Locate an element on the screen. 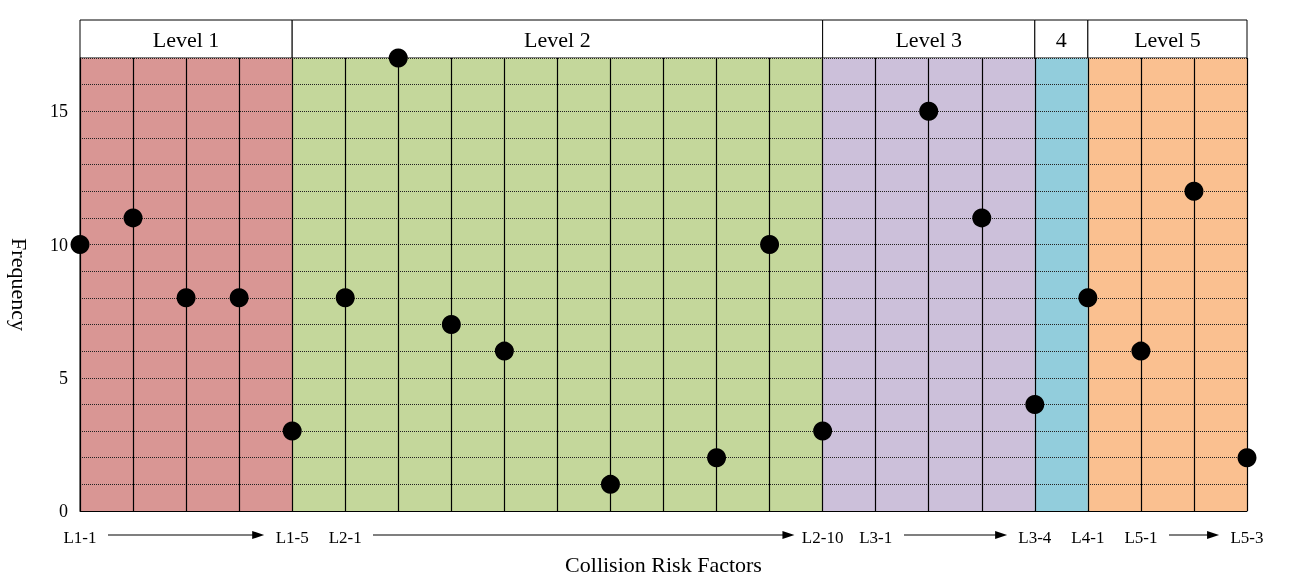  x-tick-label: L3-4 is located at coordinates (1035, 537).